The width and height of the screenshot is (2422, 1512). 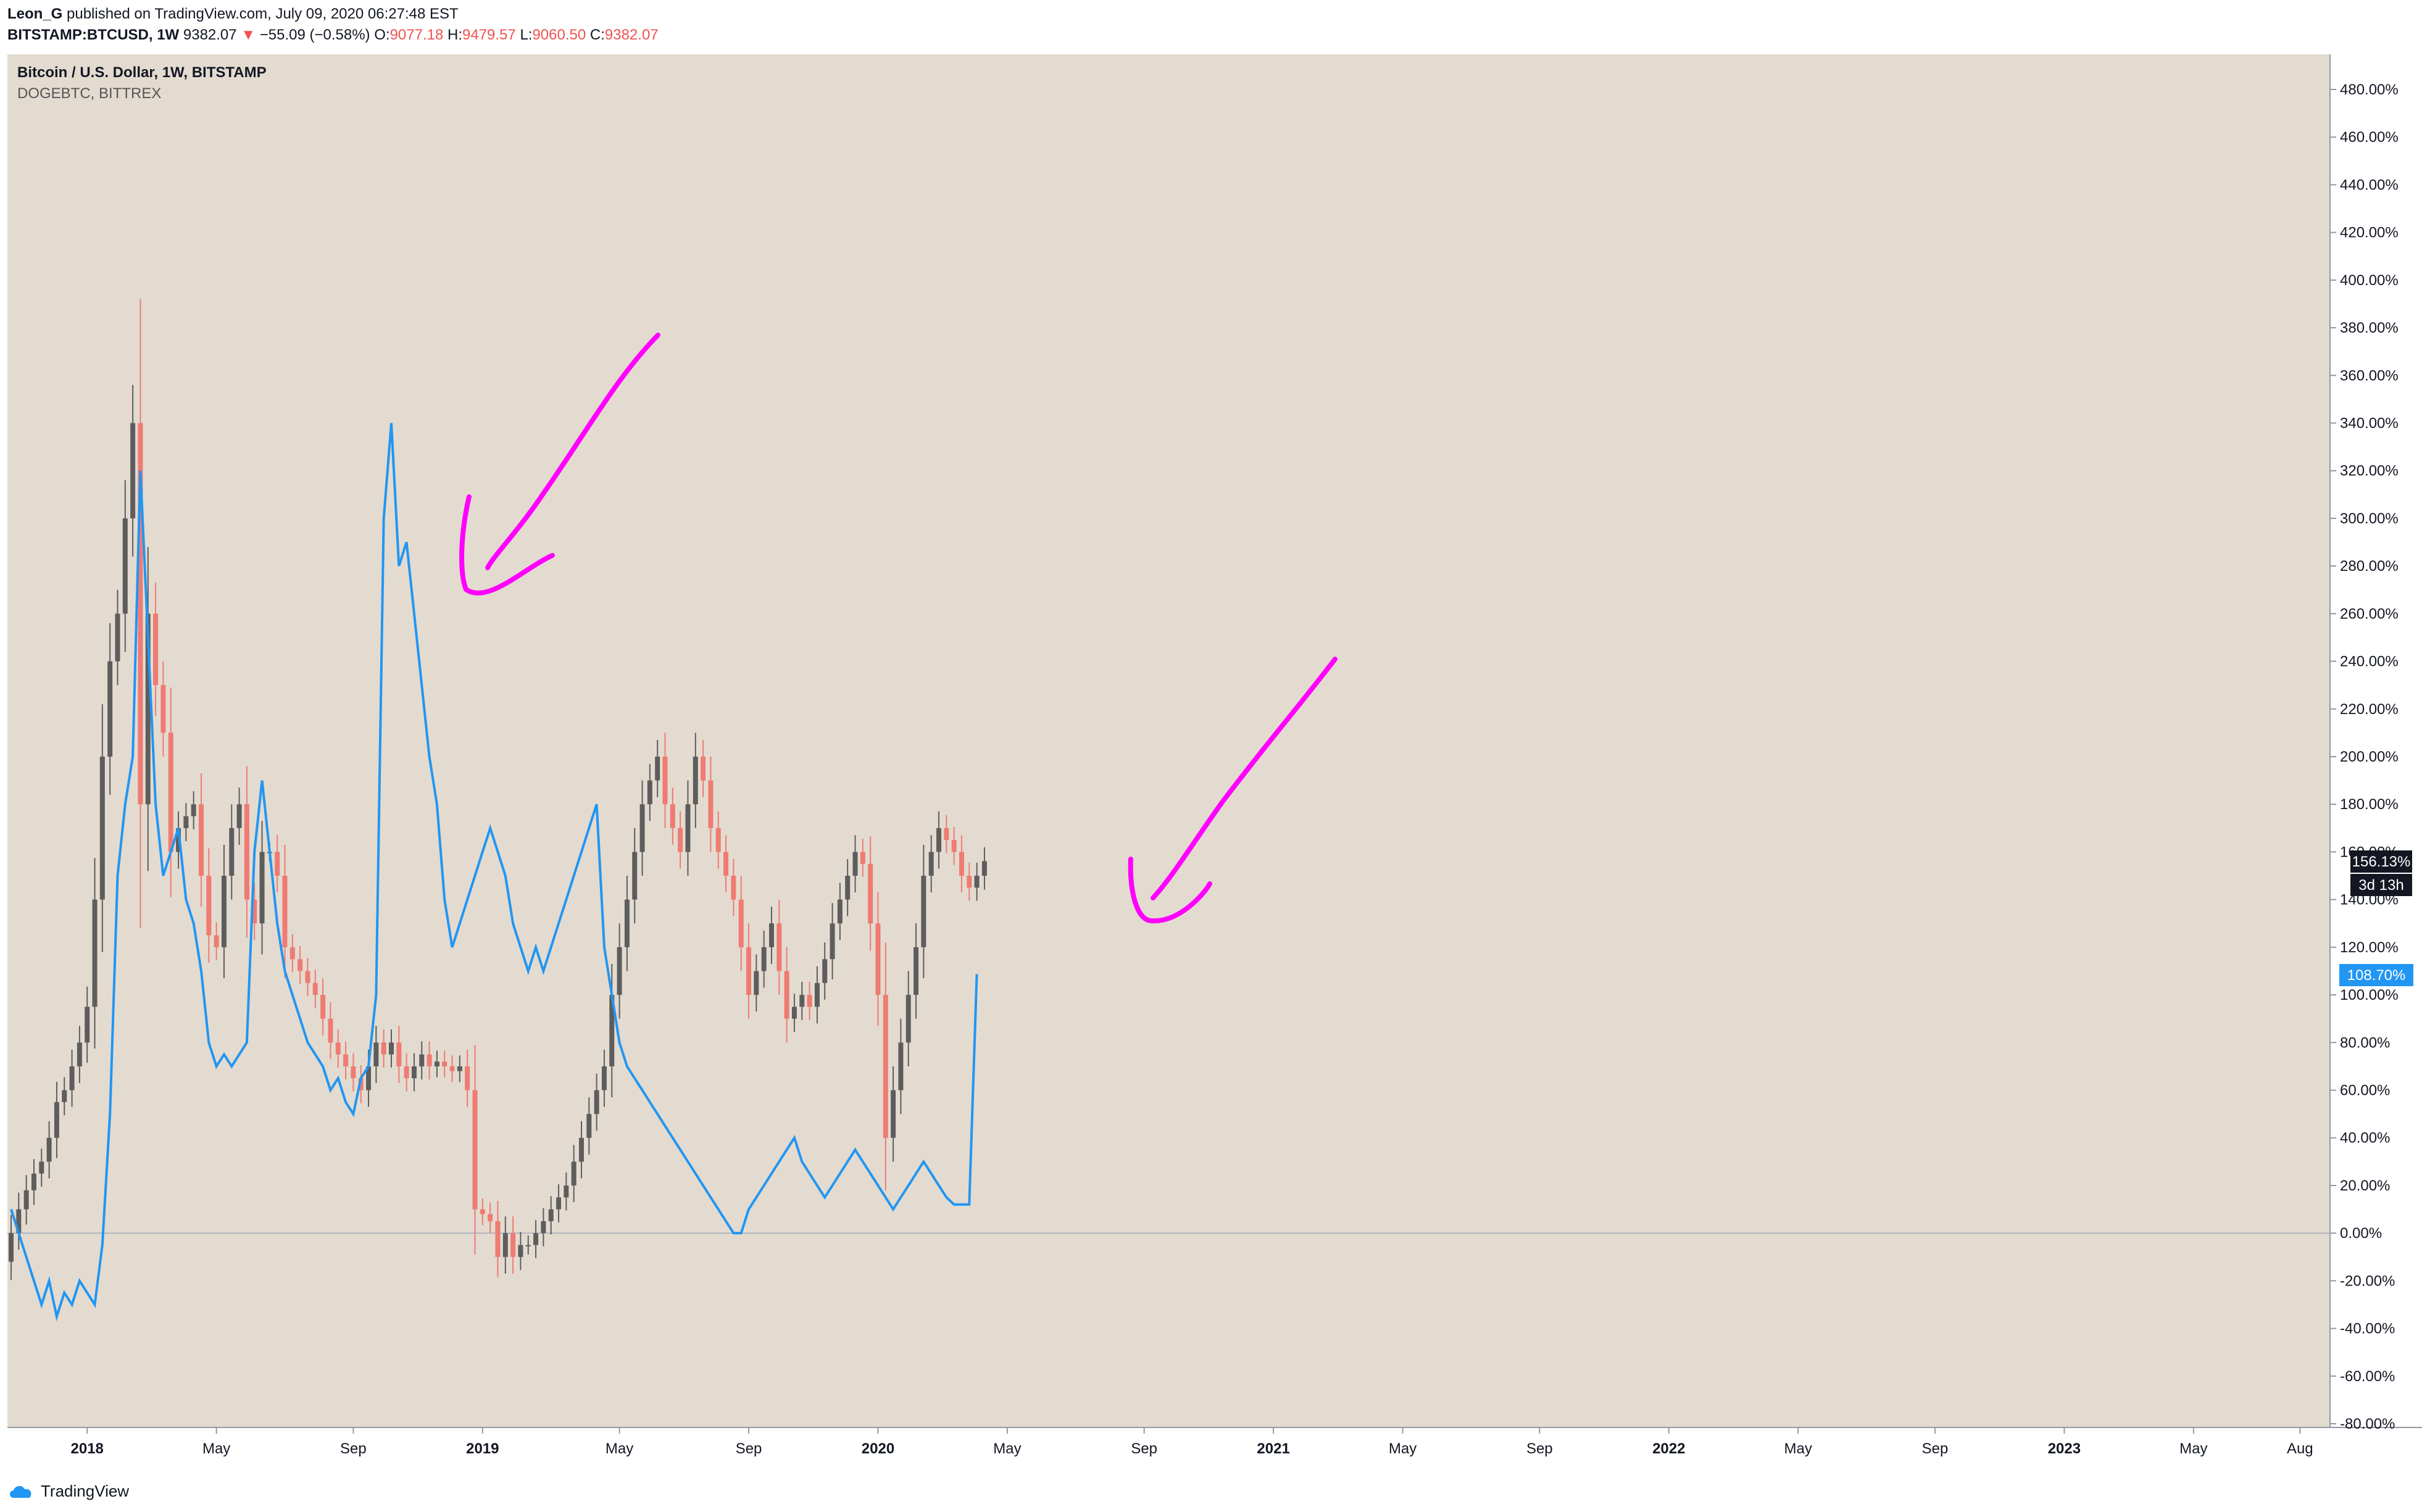 What do you see at coordinates (248, 35) in the screenshot?
I see `down-arrow-icon: ▼` at bounding box center [248, 35].